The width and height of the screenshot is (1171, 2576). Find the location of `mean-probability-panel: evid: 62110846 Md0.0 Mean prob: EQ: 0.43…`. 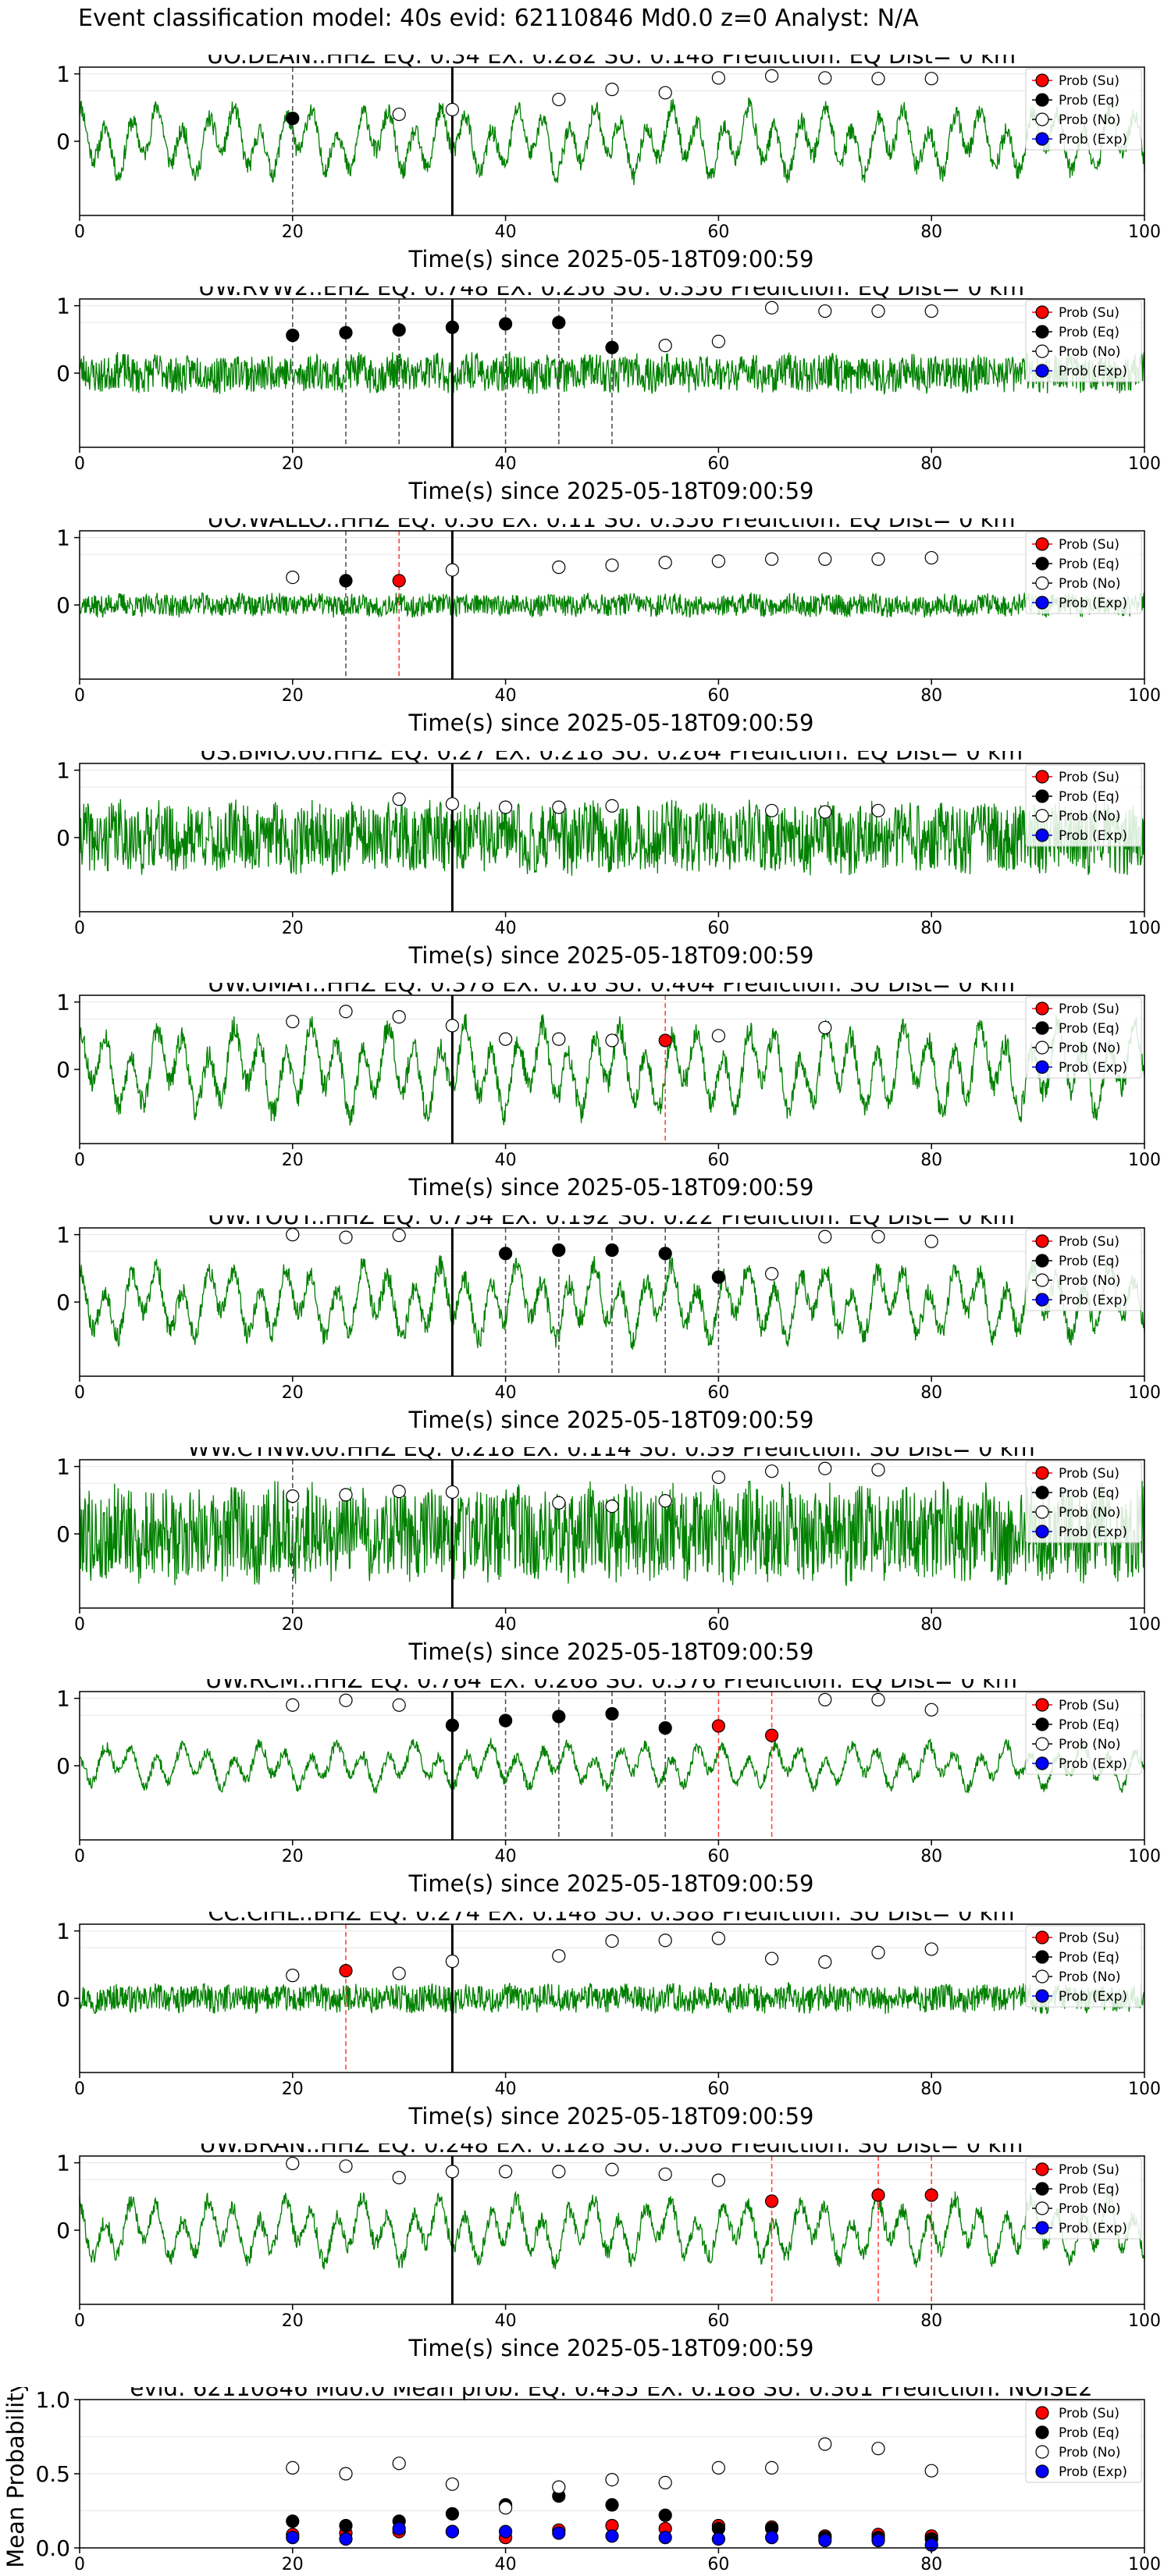

mean-probability-panel: evid: 62110846 Md0.0 Mean prob: EQ: 0.43… is located at coordinates (581, 2480).